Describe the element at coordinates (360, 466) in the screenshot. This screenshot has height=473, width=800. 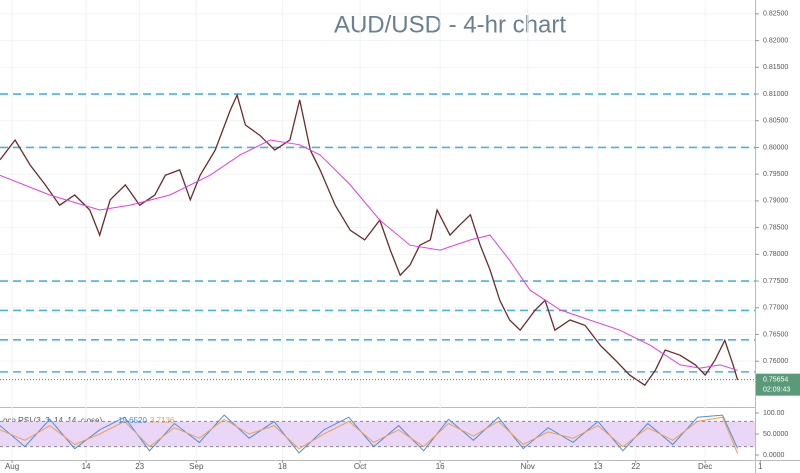
I see `x-tick-label: Oct` at that location.